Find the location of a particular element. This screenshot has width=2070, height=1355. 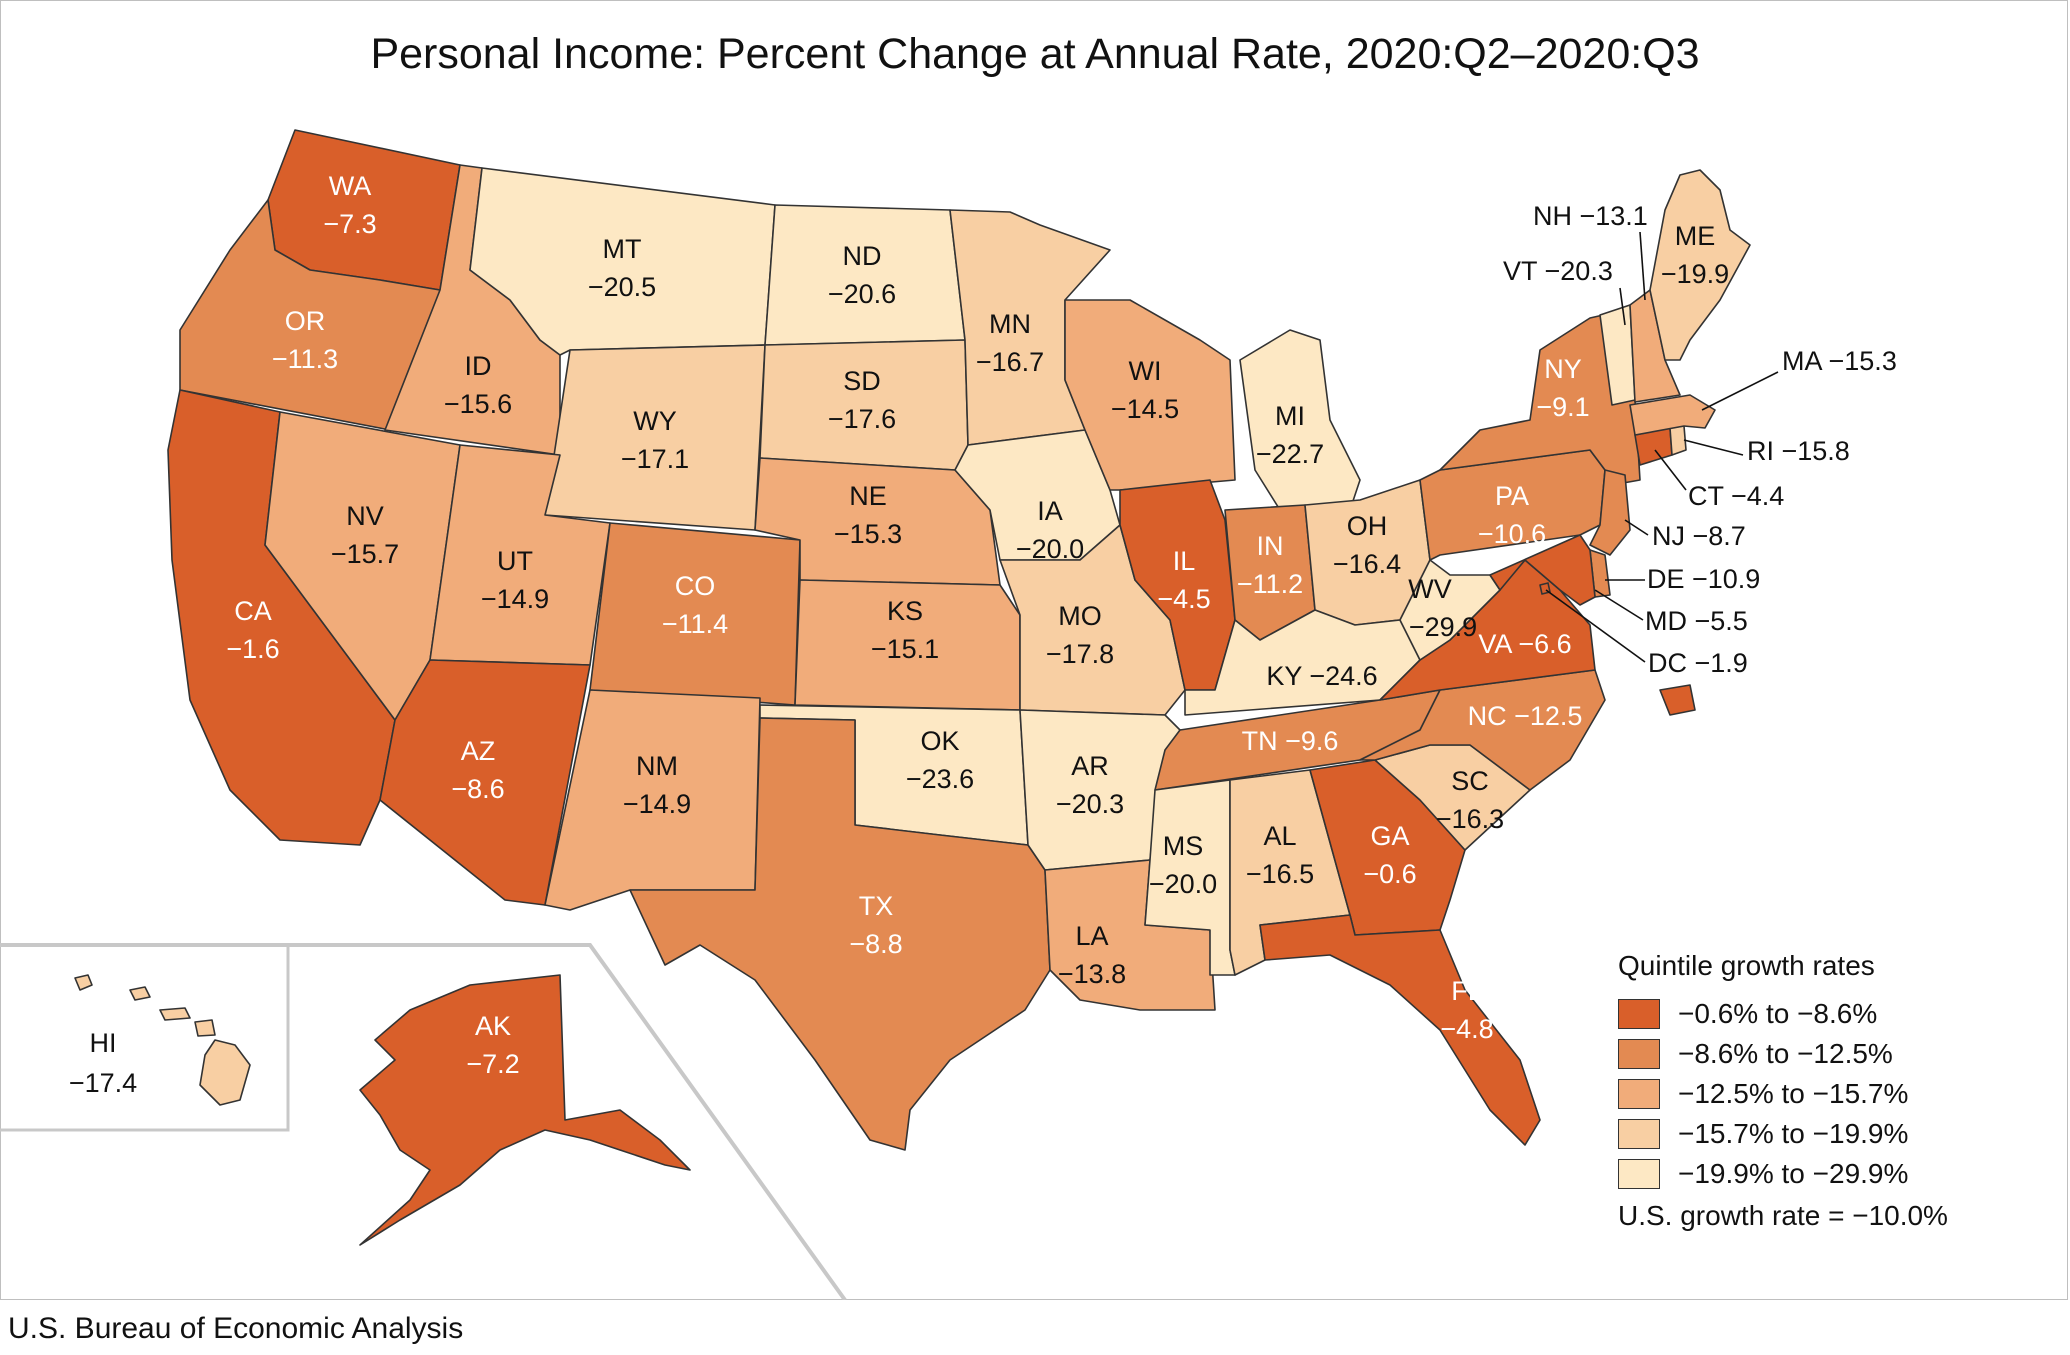

legend-label: −8.6% to −12.5% is located at coordinates (1785, 1053).